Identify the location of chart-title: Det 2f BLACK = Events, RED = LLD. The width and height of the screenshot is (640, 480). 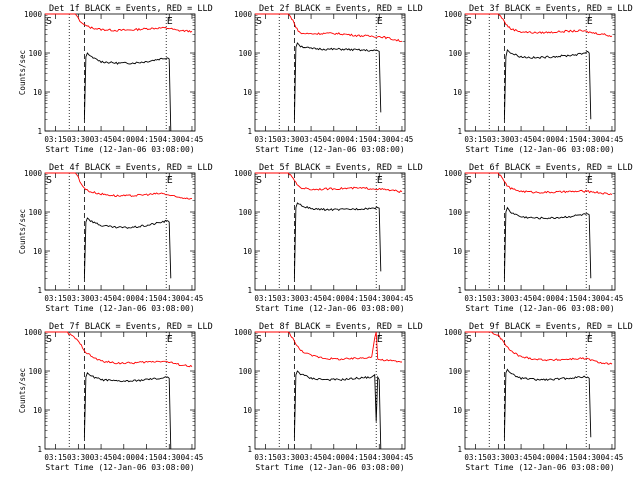
(341, 9).